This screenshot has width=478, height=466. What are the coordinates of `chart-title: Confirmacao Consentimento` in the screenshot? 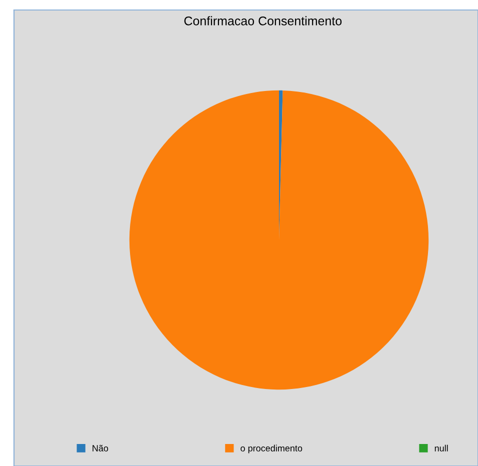 It's located at (263, 21).